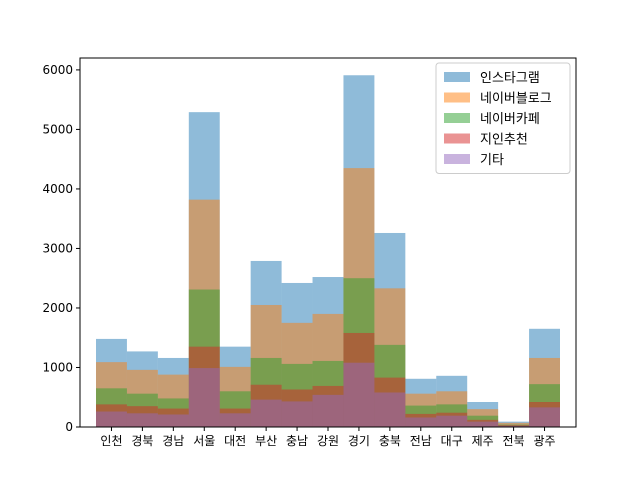  I want to click on x-tick-label: 대전, so click(235, 441).